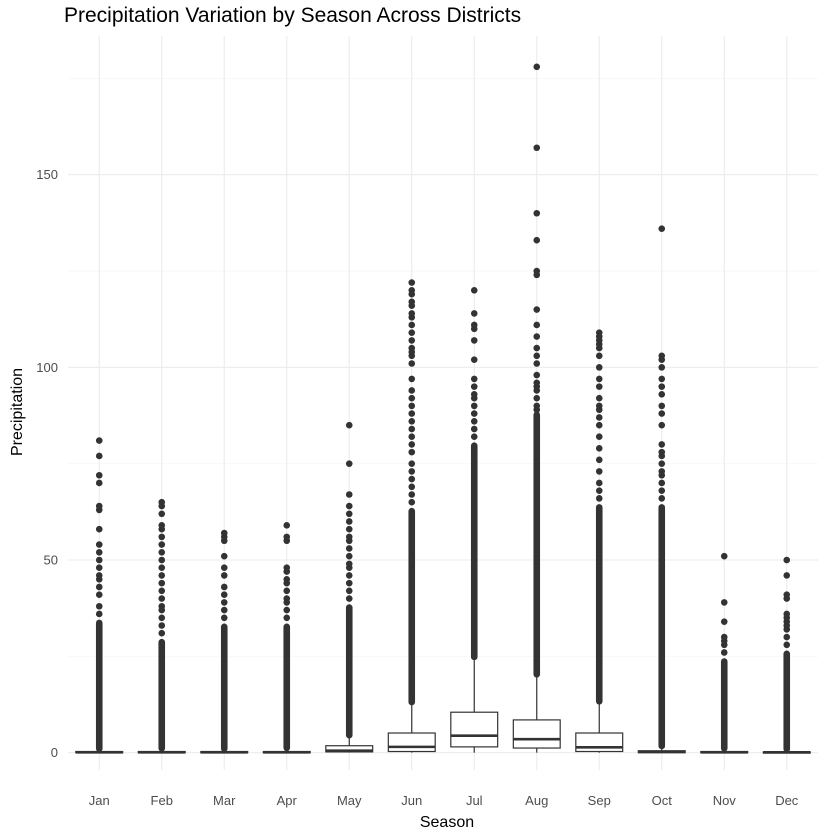 The width and height of the screenshot is (840, 840). Describe the element at coordinates (536, 800) in the screenshot. I see `x-tick-label: Aug` at that location.